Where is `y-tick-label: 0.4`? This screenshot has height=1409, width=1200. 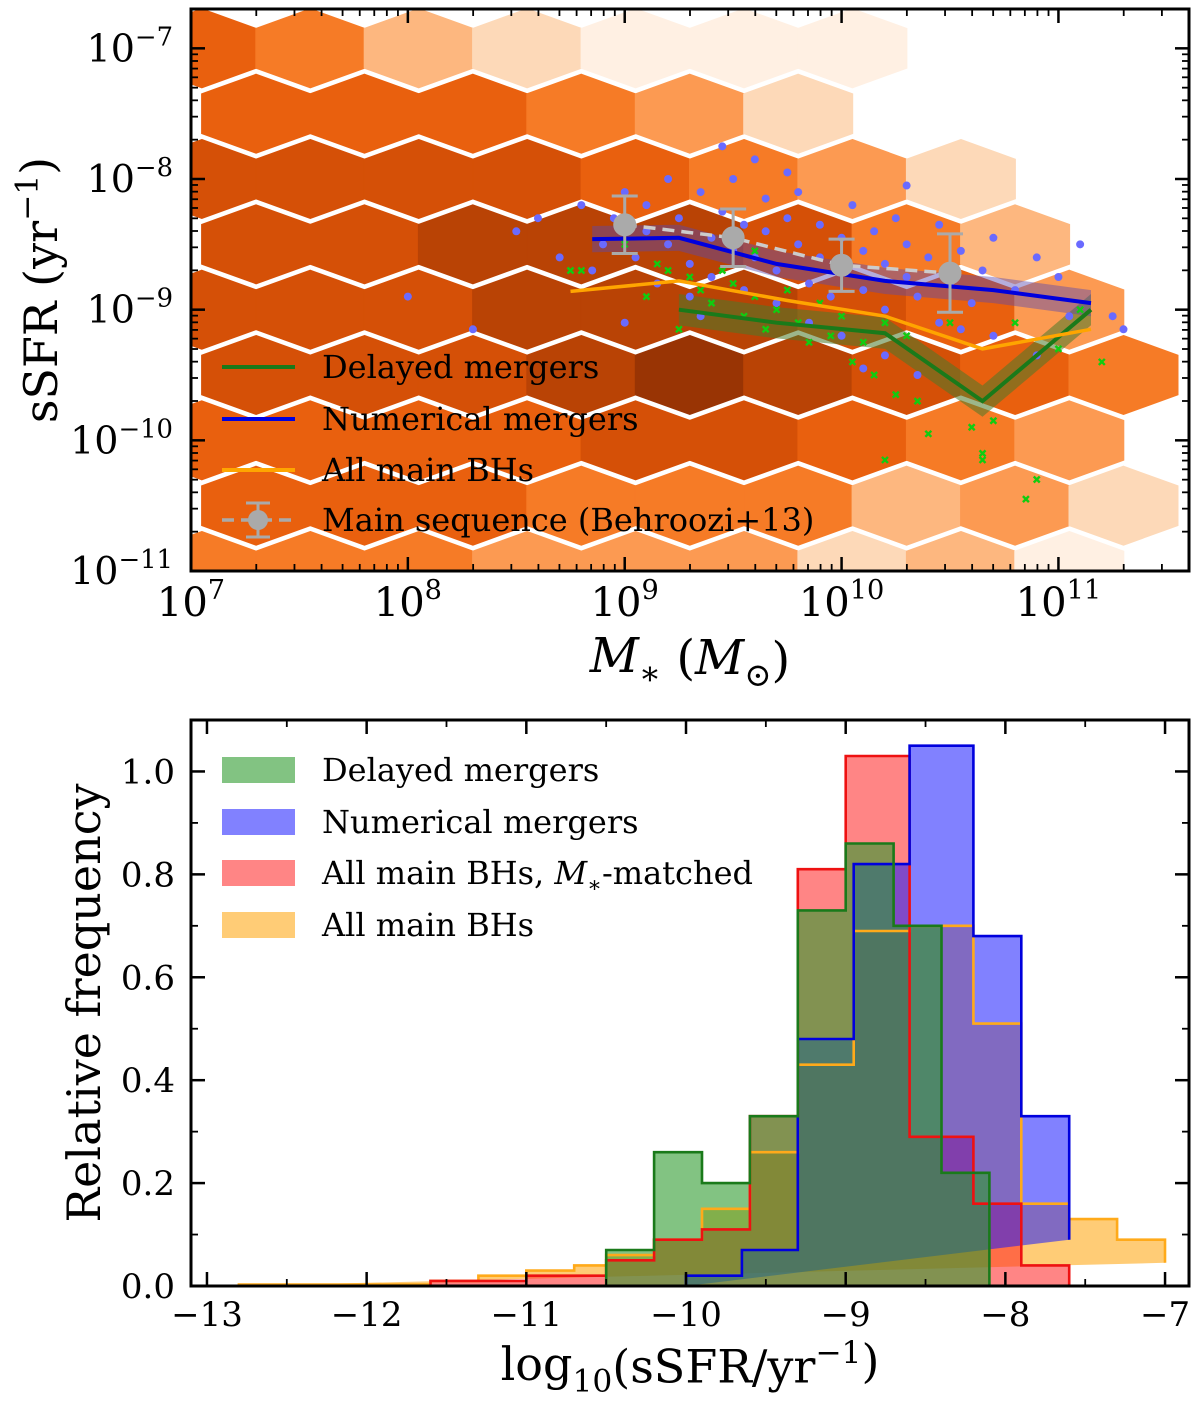
y-tick-label: 0.4 is located at coordinates (148, 1081).